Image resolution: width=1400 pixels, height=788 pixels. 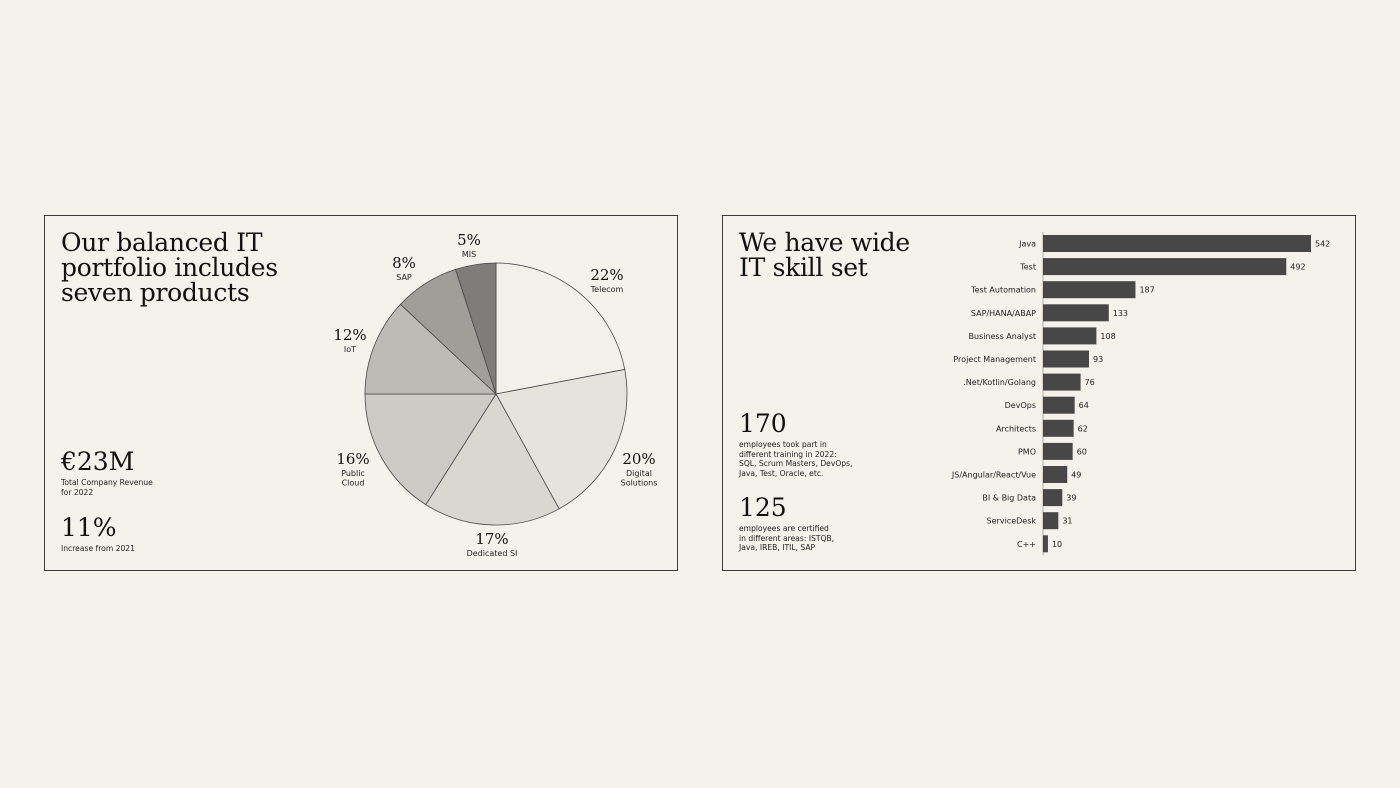 I want to click on bar-category-label-devops: DevOps, so click(x=1020, y=405).